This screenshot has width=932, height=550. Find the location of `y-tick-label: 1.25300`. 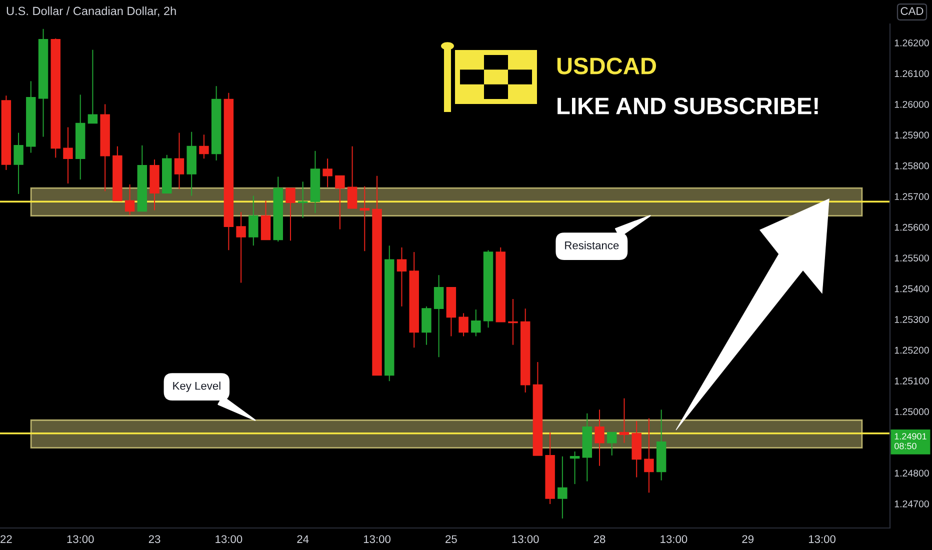

y-tick-label: 1.25300 is located at coordinates (911, 319).